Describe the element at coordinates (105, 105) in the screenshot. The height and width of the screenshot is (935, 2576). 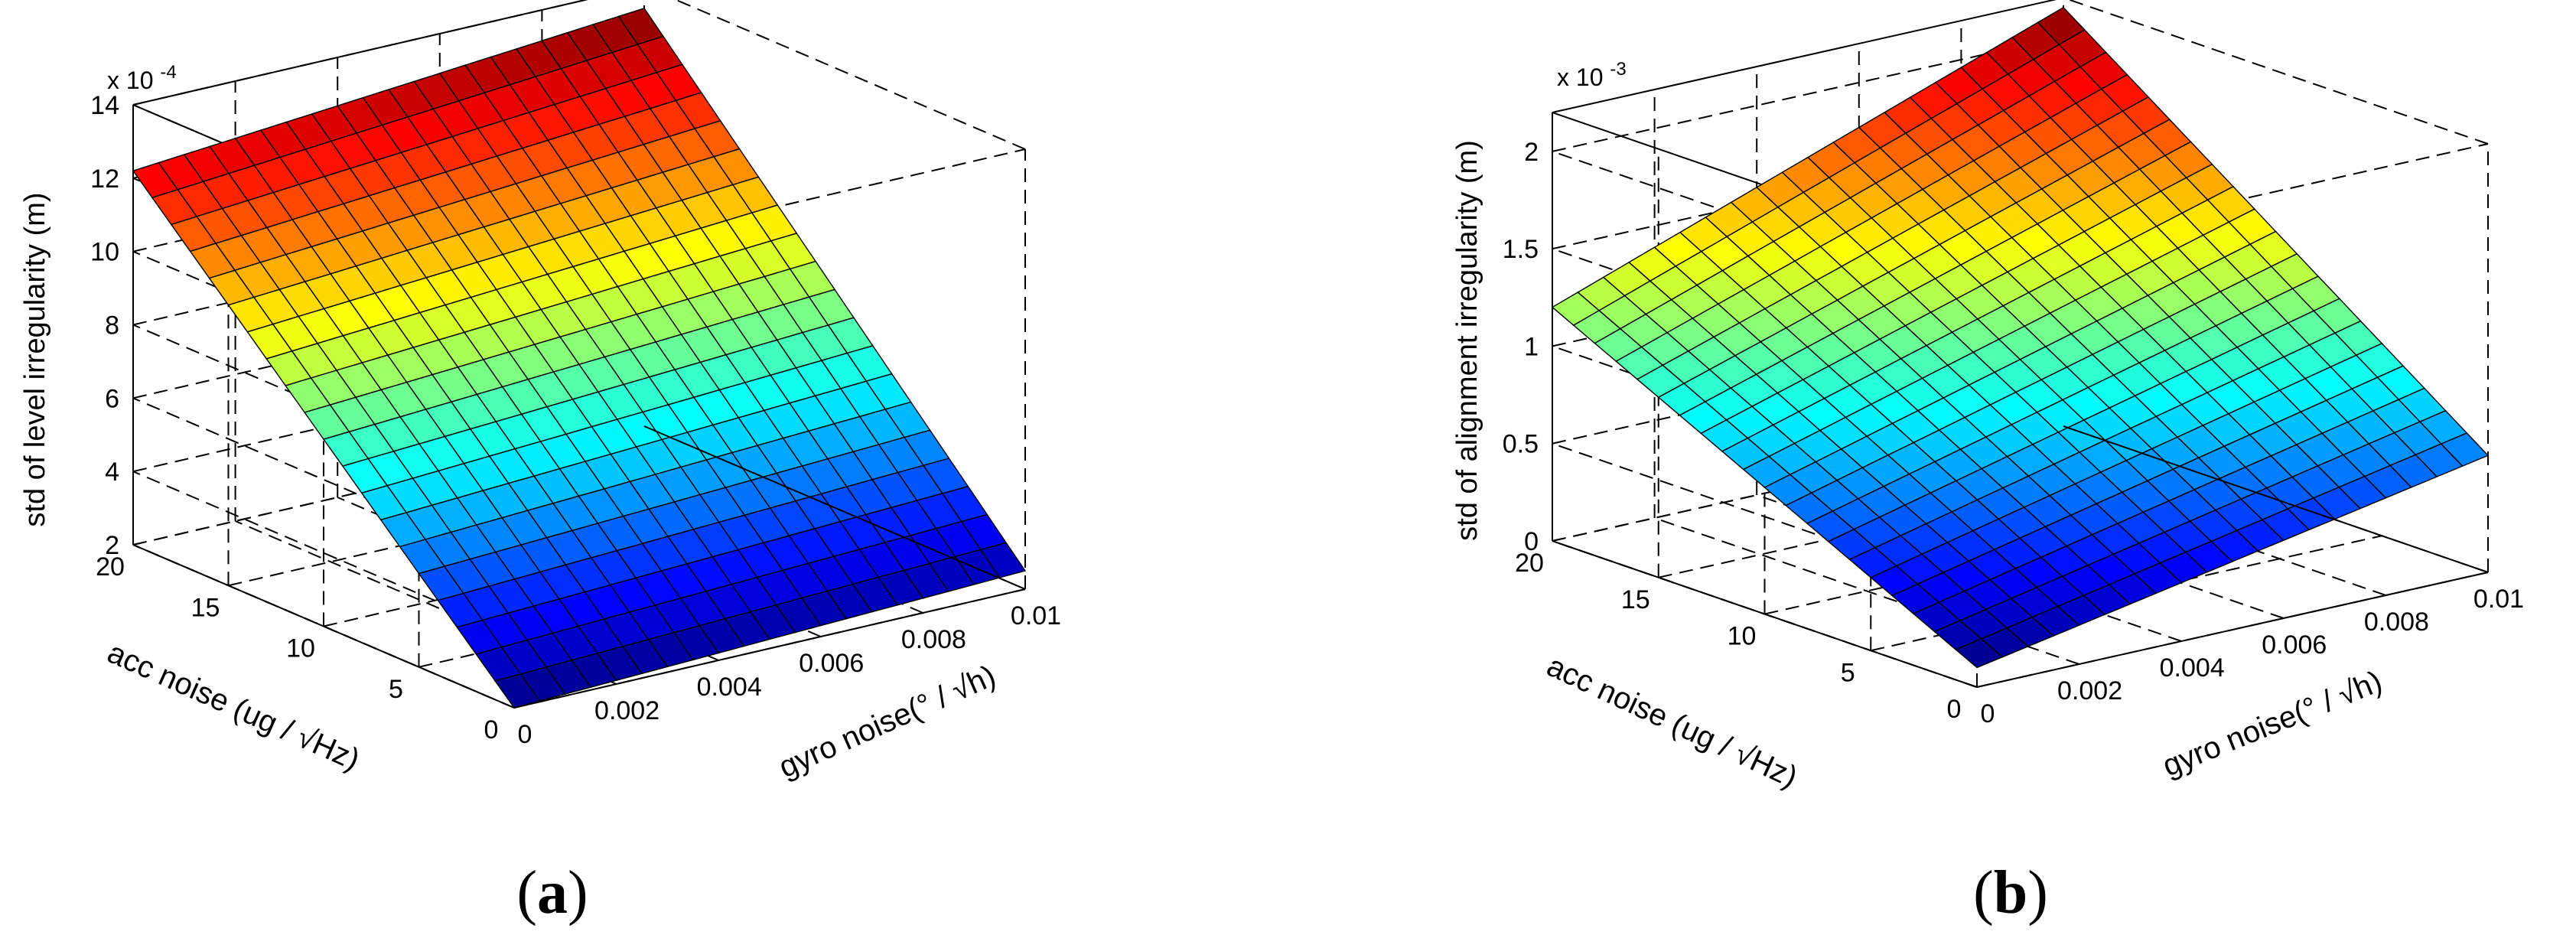
I see `z-tick-label: 14` at that location.